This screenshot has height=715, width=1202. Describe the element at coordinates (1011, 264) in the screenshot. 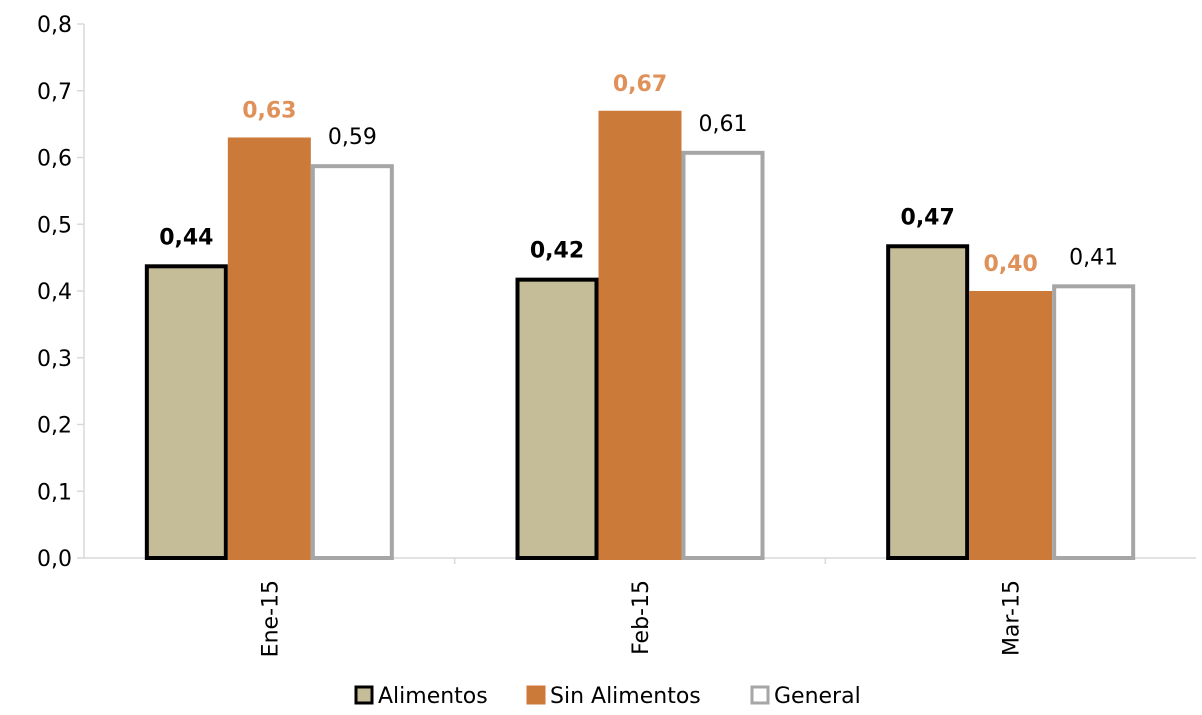

I see `data-label: 0,40` at that location.